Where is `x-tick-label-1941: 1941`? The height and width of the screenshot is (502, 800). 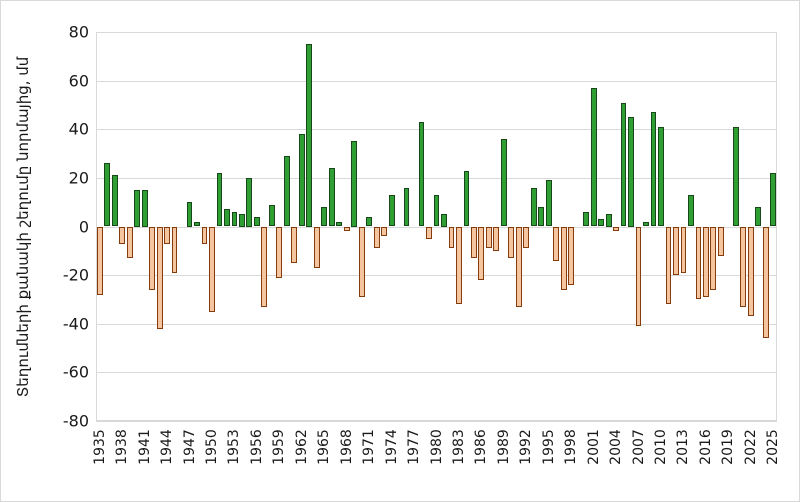 x-tick-label-1941: 1941 is located at coordinates (144, 447).